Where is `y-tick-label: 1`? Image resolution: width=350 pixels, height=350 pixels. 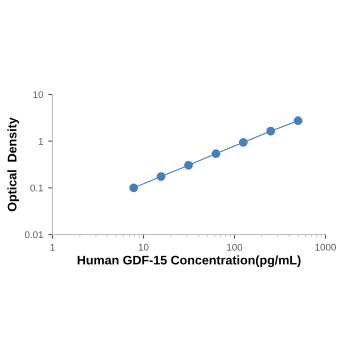
y-tick-label: 1 is located at coordinates (40, 141).